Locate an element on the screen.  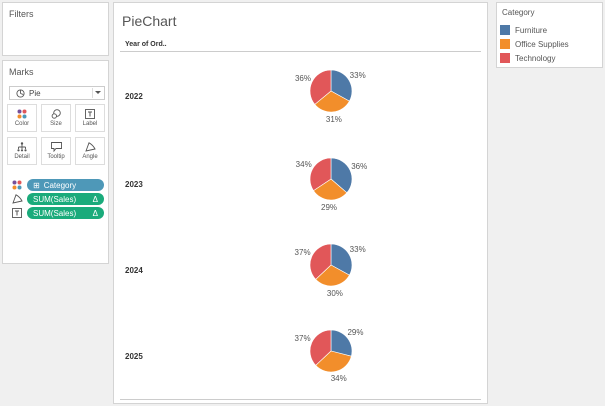
angle-button: Angle is located at coordinates (90, 151).